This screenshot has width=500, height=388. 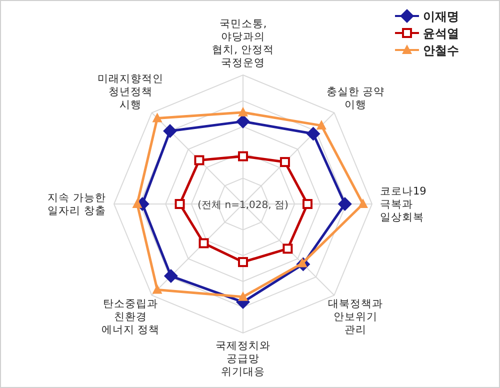 What do you see at coordinates (403, 205) in the screenshot?
I see `spoke-label: 코로나19 극복과 일상회복` at bounding box center [403, 205].